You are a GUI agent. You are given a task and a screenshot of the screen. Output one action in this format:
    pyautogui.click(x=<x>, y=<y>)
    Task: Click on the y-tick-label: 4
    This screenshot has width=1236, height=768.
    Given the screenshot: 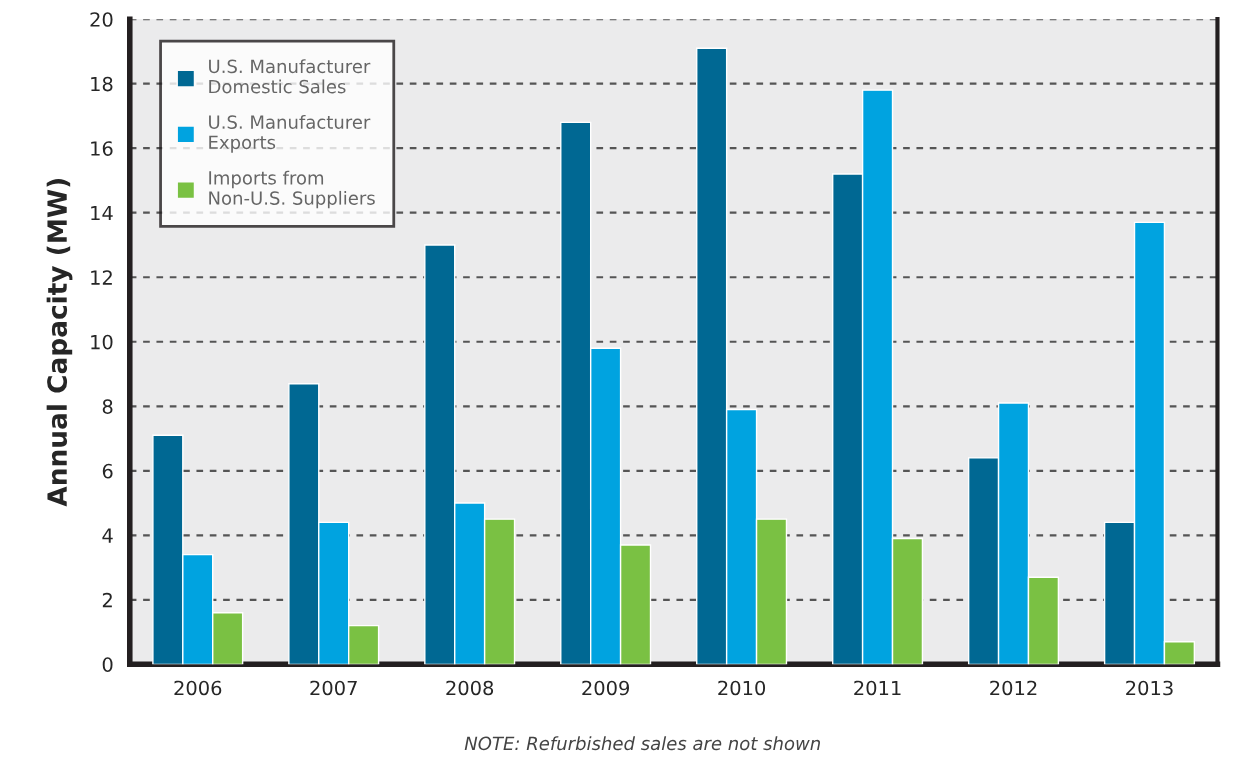 What is the action you would take?
    pyautogui.click(x=107, y=535)
    